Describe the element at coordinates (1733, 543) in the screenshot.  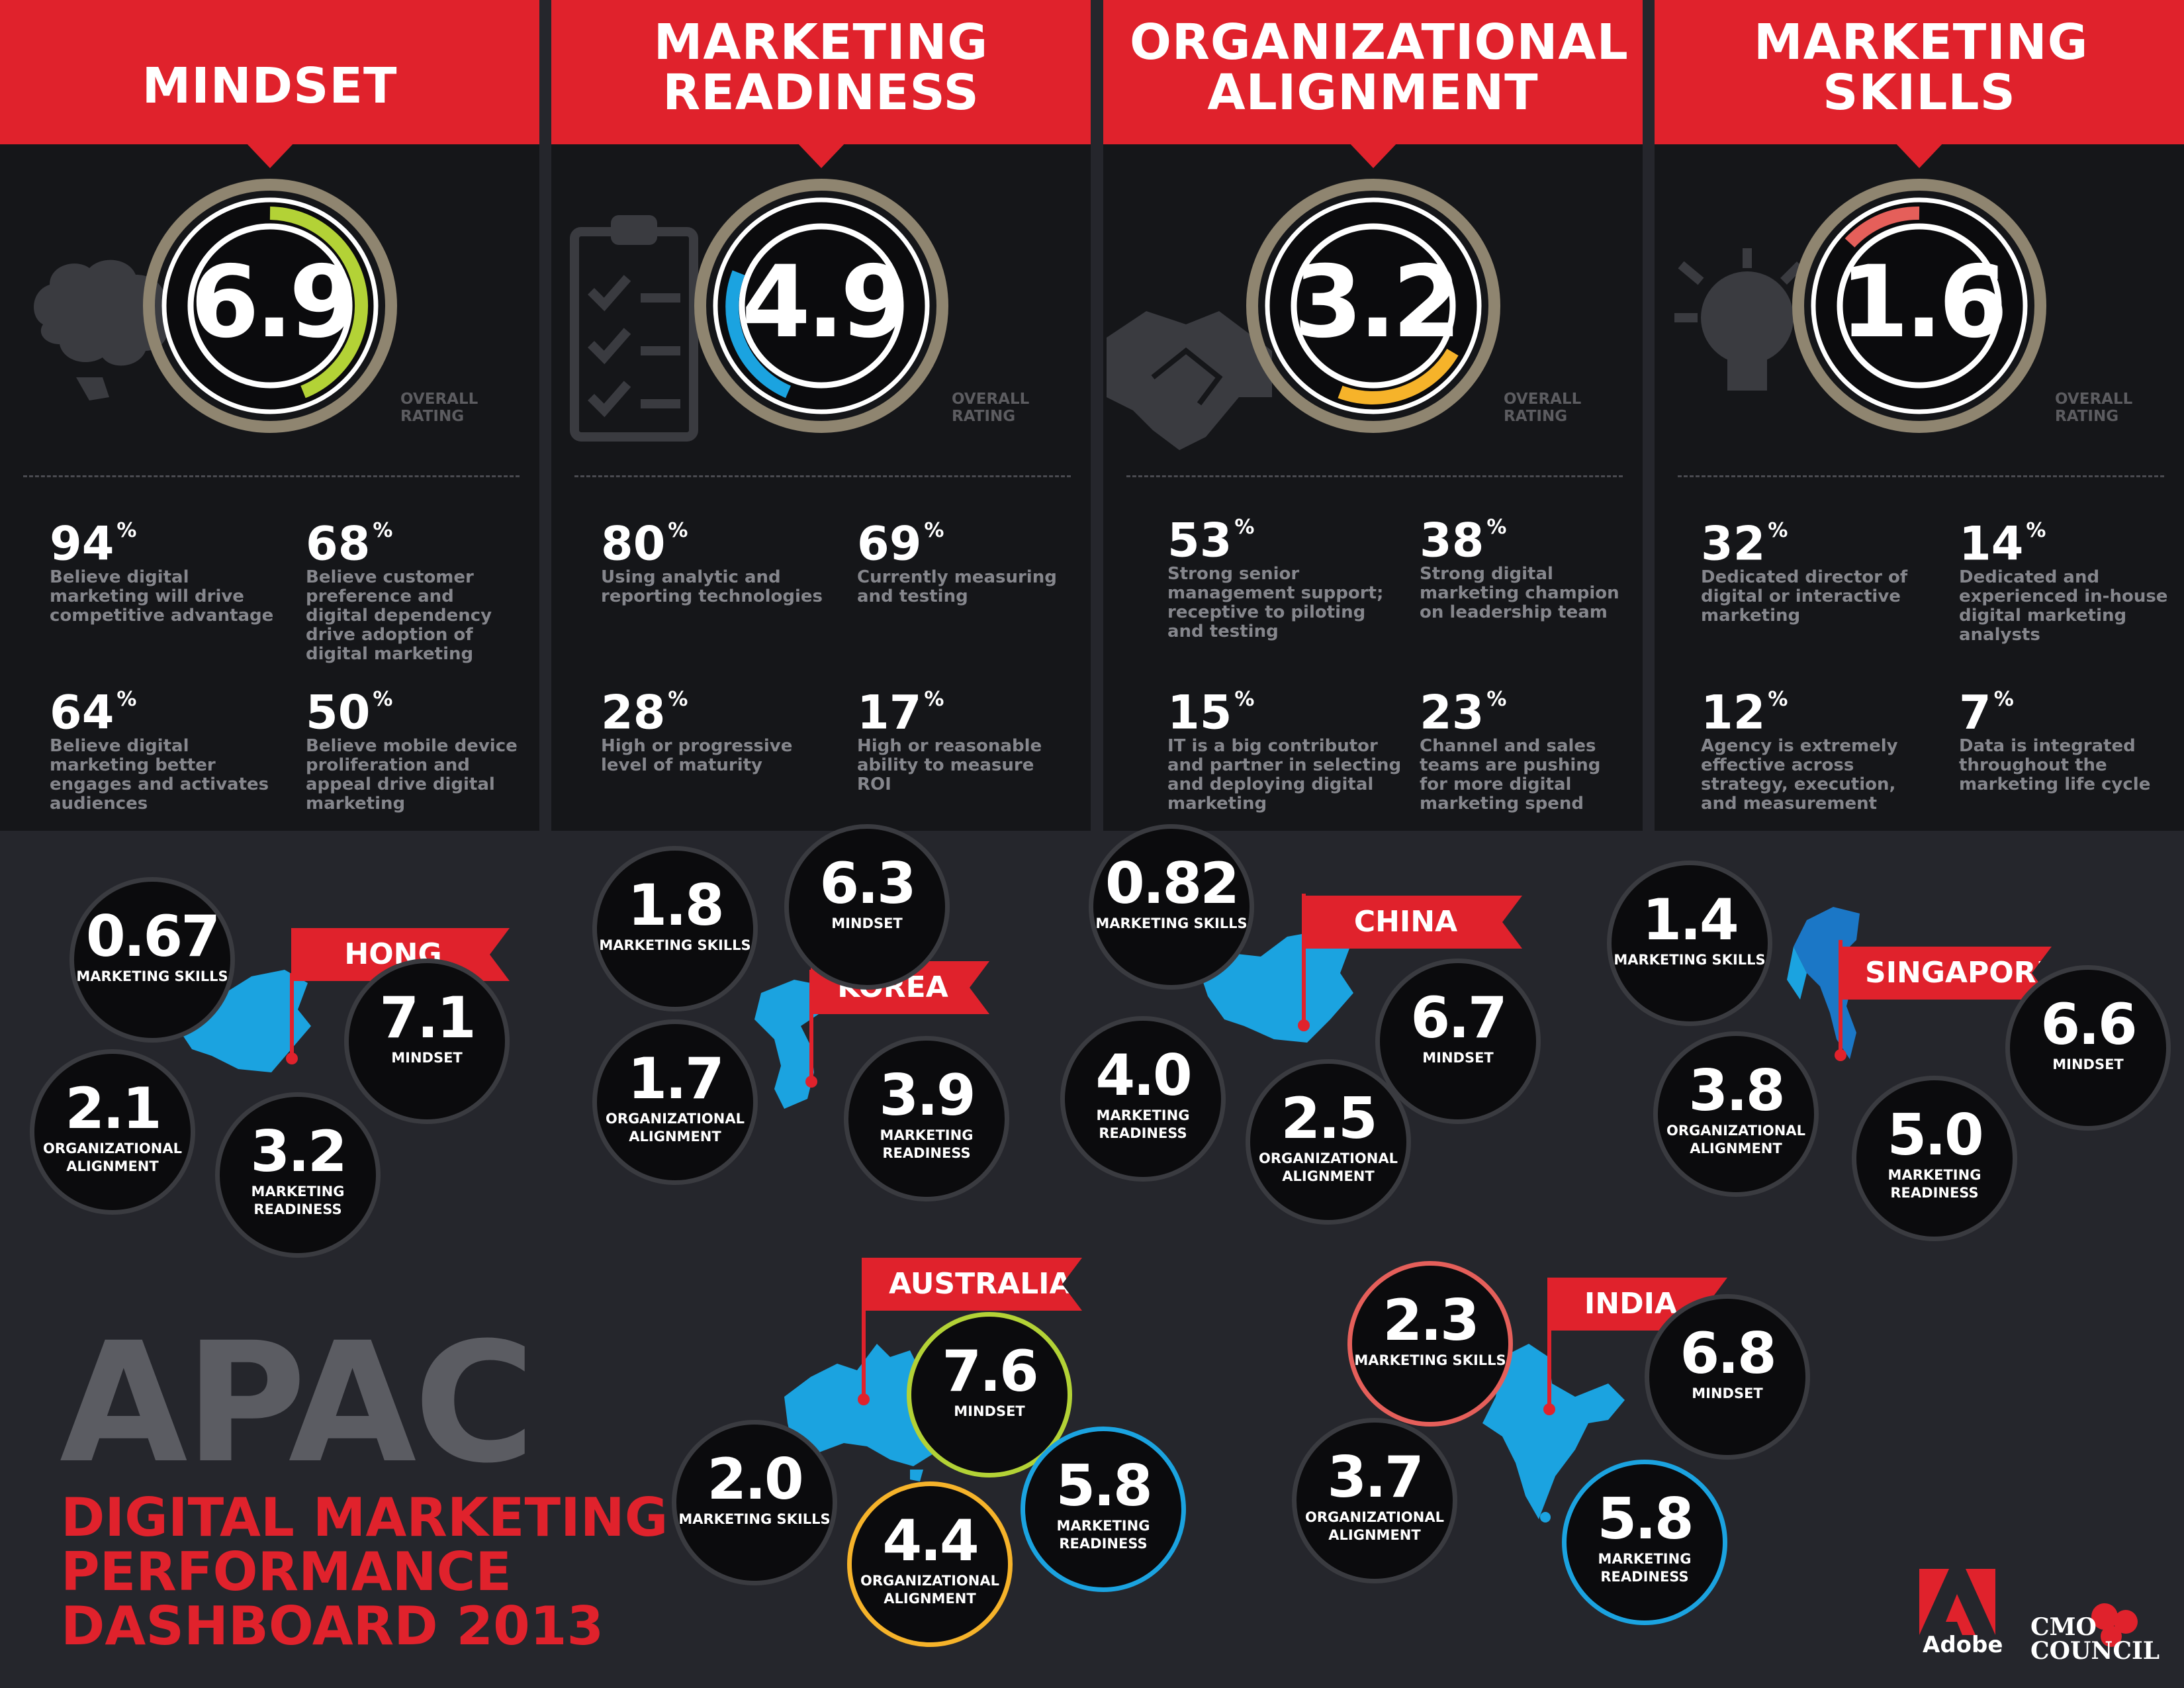
I see `stat-percent: 32` at that location.